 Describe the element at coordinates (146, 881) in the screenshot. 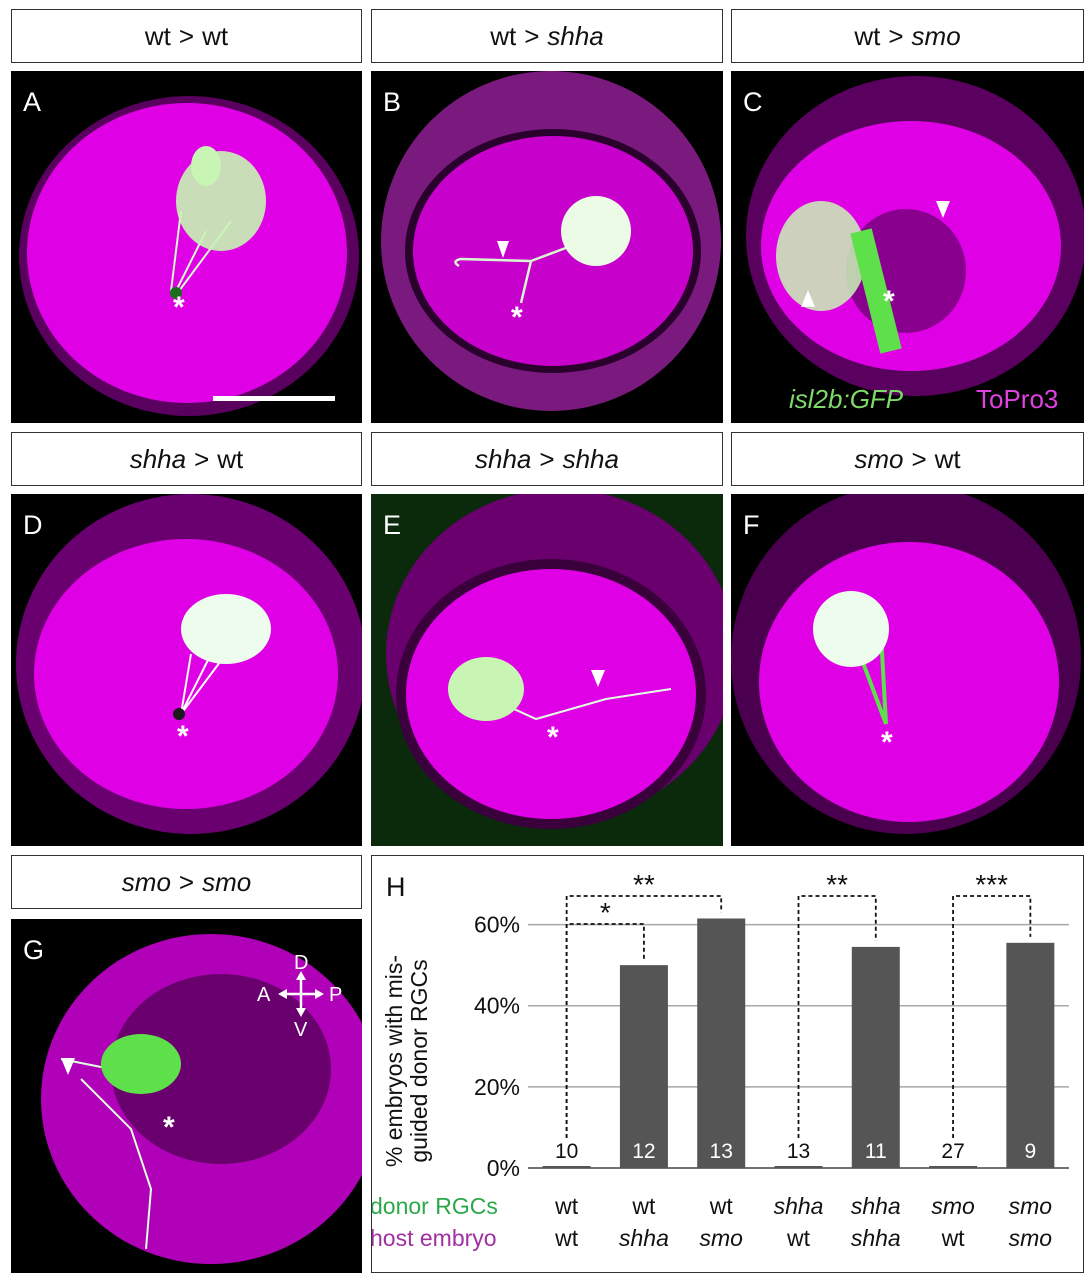

I see `panel-g-donor: smo` at that location.